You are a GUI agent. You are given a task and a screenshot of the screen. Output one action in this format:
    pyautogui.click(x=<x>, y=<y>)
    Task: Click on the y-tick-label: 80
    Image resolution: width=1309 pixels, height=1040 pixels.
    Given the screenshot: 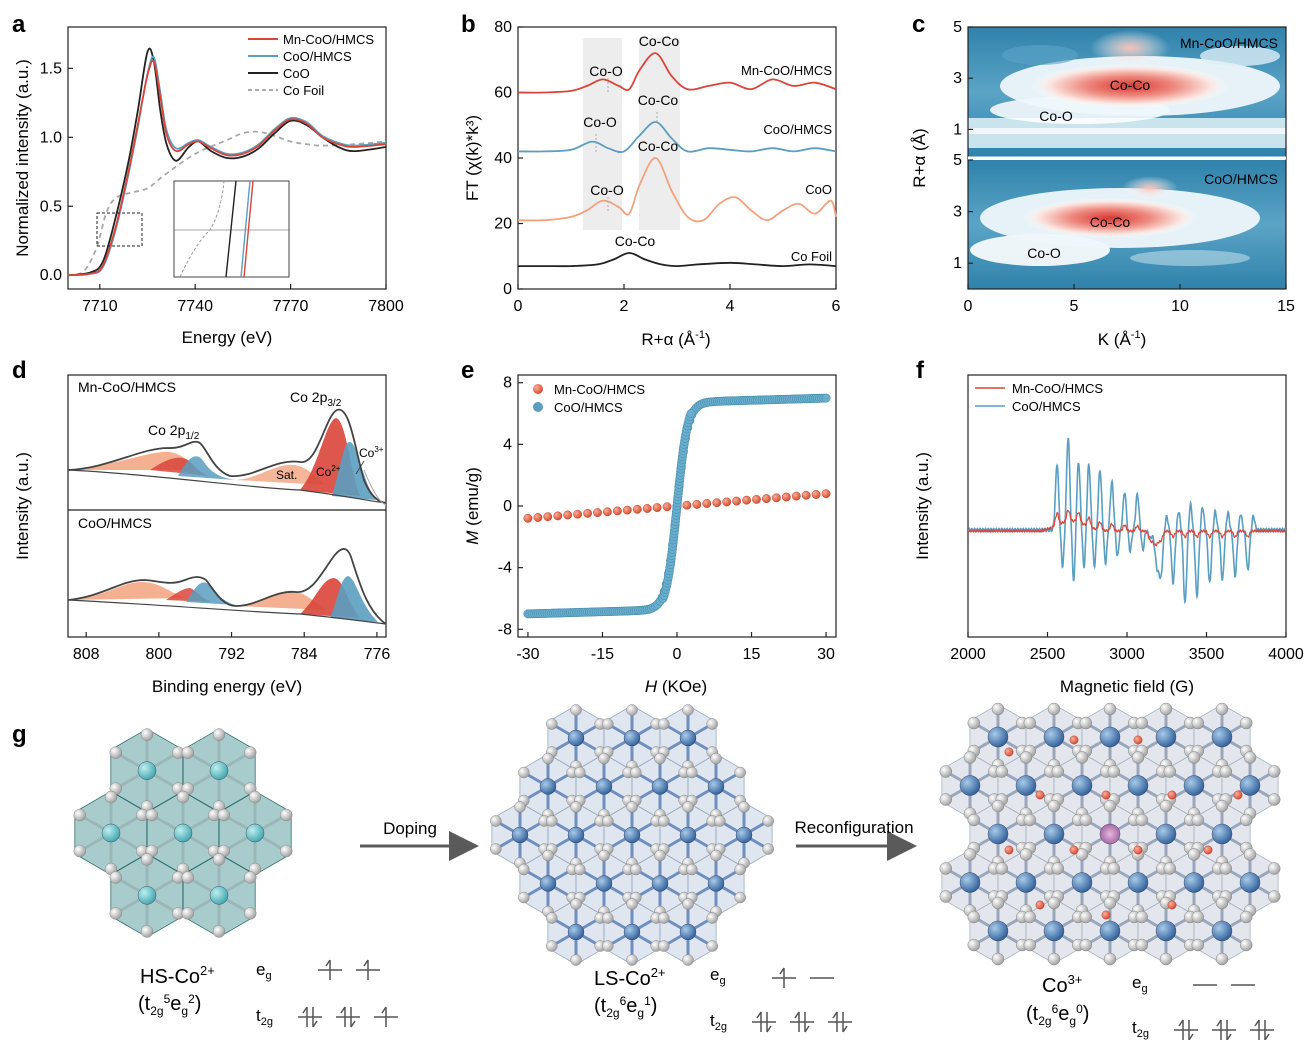 What is the action you would take?
    pyautogui.click(x=503, y=27)
    